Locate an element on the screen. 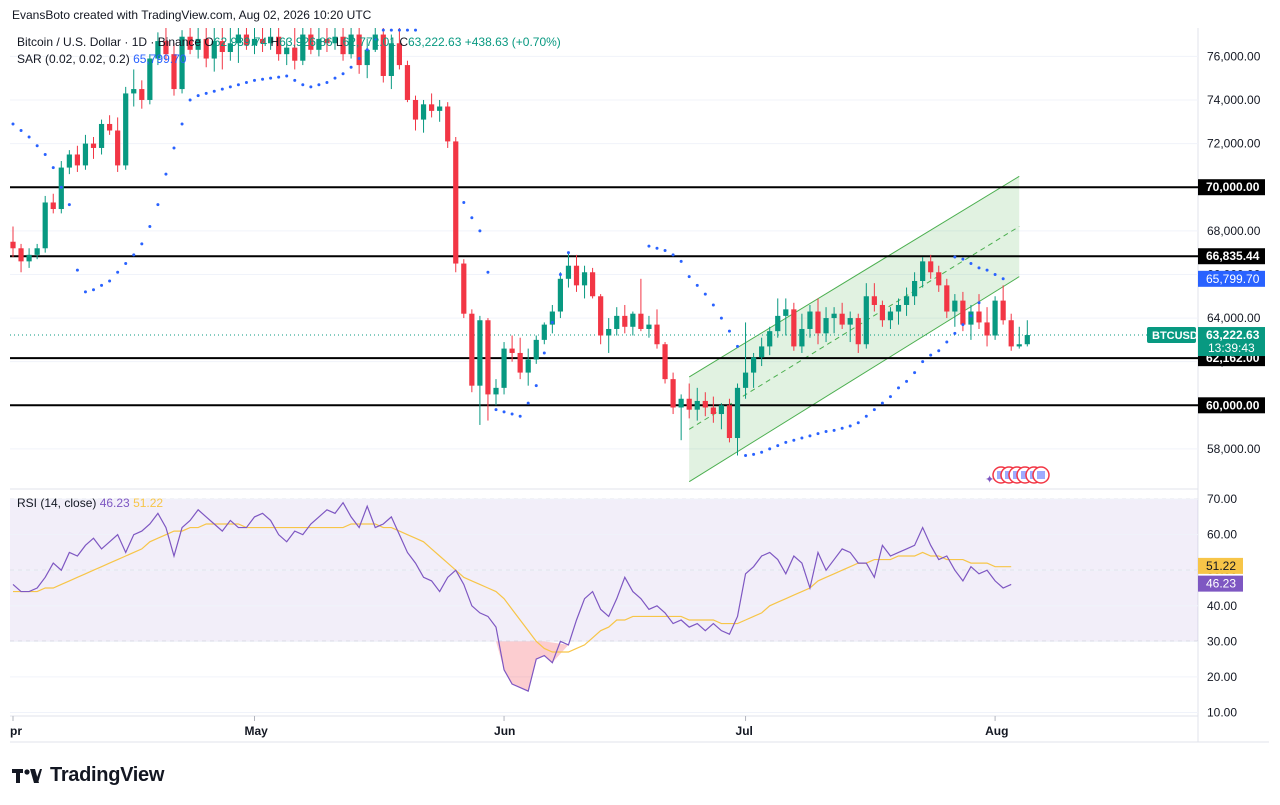 The height and width of the screenshot is (805, 1280). rsi-tick-label: 70.00 is located at coordinates (1222, 499).